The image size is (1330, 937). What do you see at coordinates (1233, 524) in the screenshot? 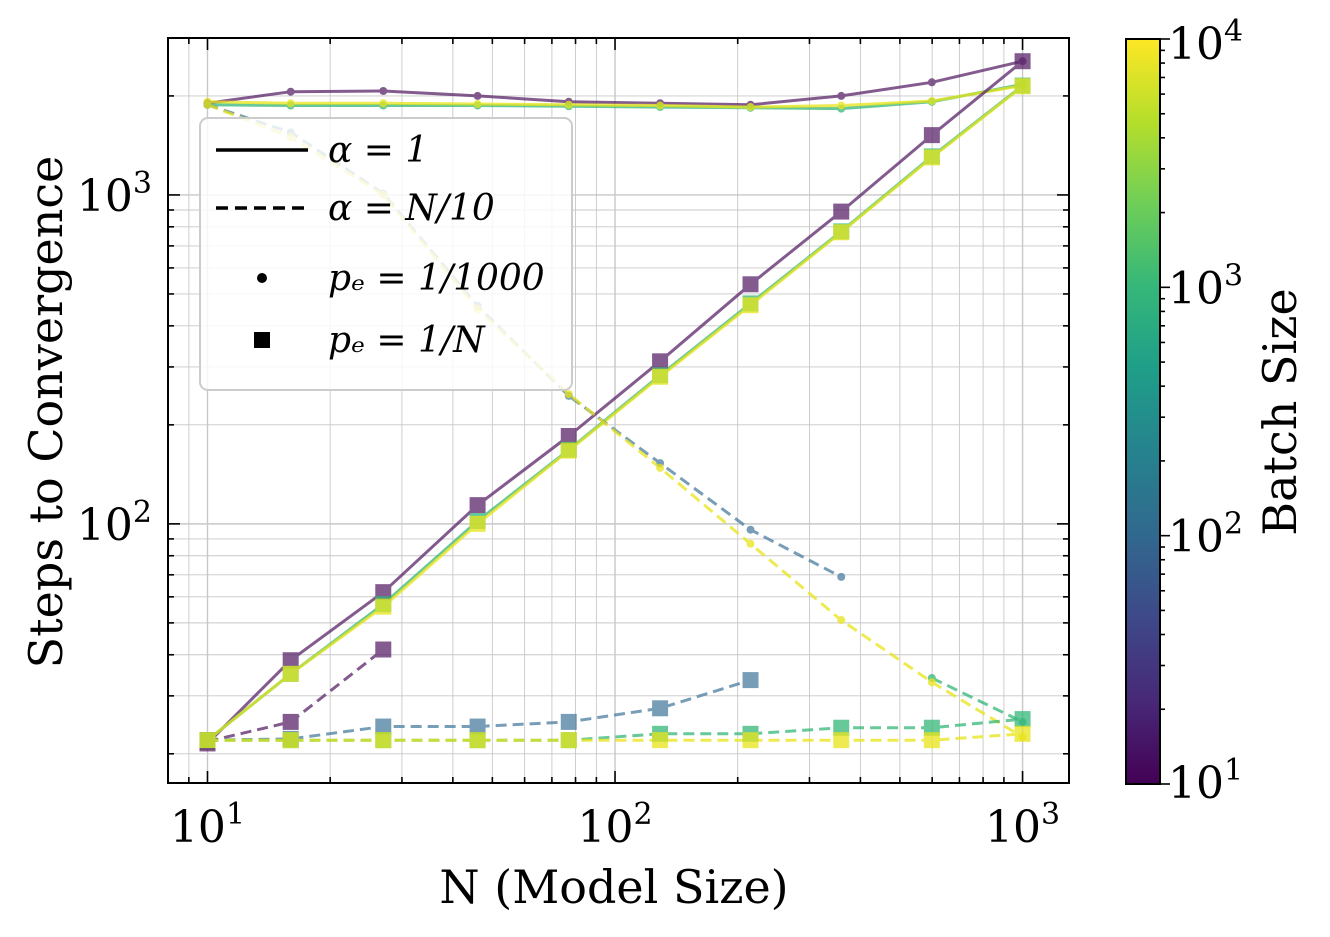
I see `colorbar-tick-label-exp: 2` at bounding box center [1233, 524].